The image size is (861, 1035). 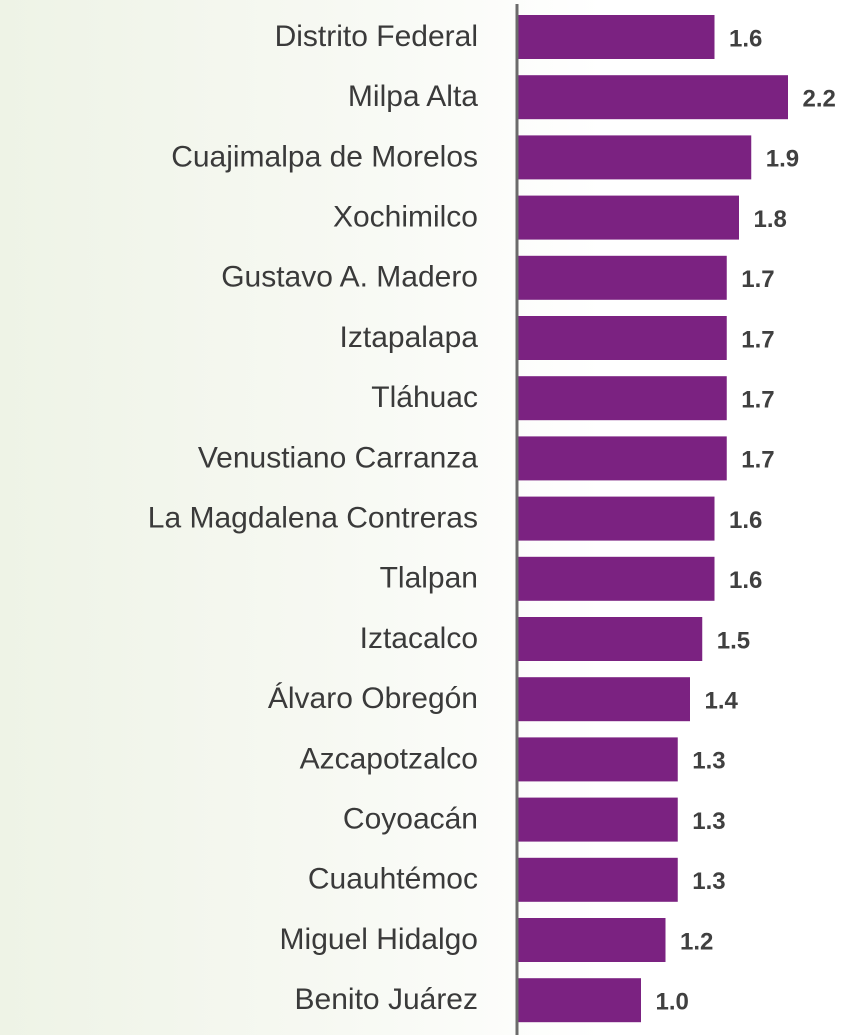 I want to click on y-tick-label: La Magdalena Contreras, so click(x=313, y=518).